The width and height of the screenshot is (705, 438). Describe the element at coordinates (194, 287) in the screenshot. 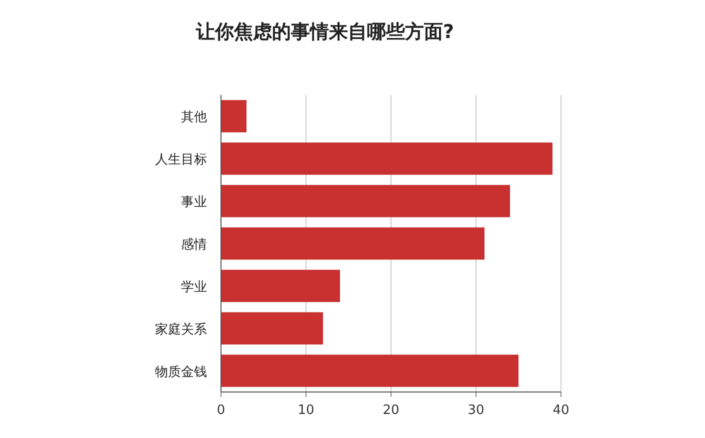

I see `y-tick-label: 学业` at that location.